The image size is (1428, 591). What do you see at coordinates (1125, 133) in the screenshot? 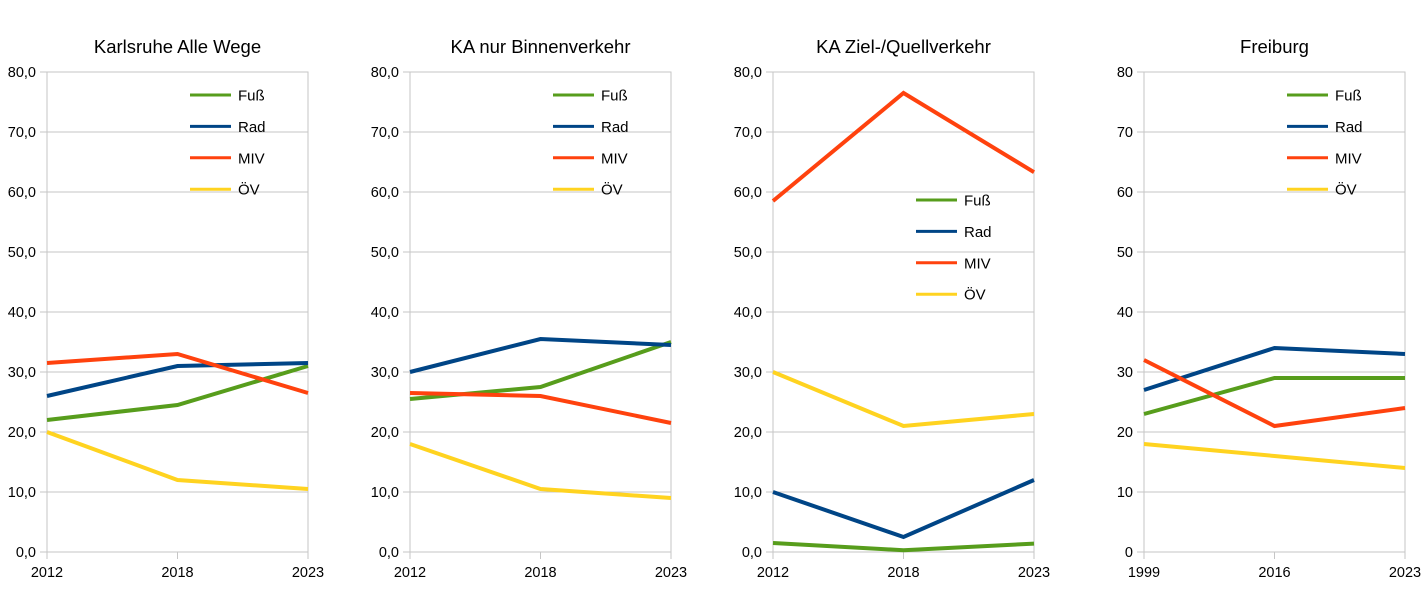
I see `y-axis-label: 70` at bounding box center [1125, 133].